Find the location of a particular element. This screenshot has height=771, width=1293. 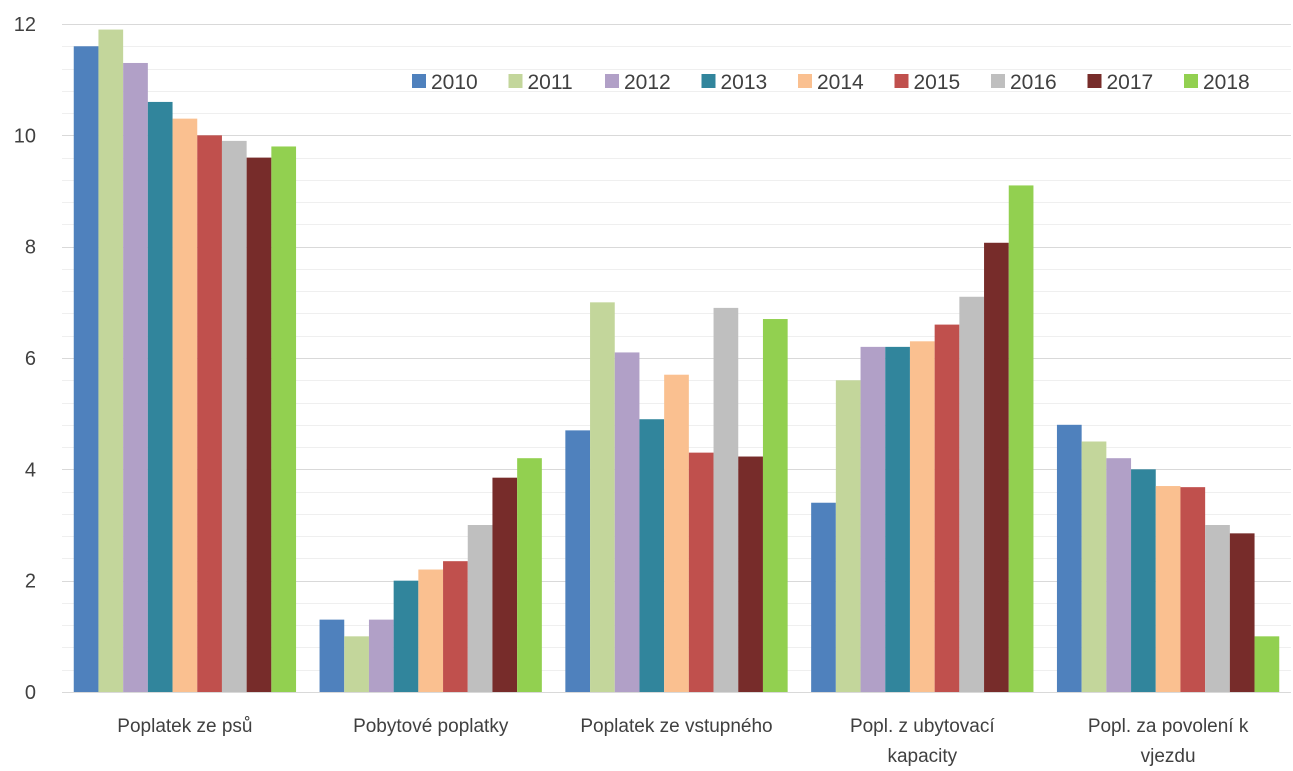

legend-label-2014: 2014 is located at coordinates (840, 82).